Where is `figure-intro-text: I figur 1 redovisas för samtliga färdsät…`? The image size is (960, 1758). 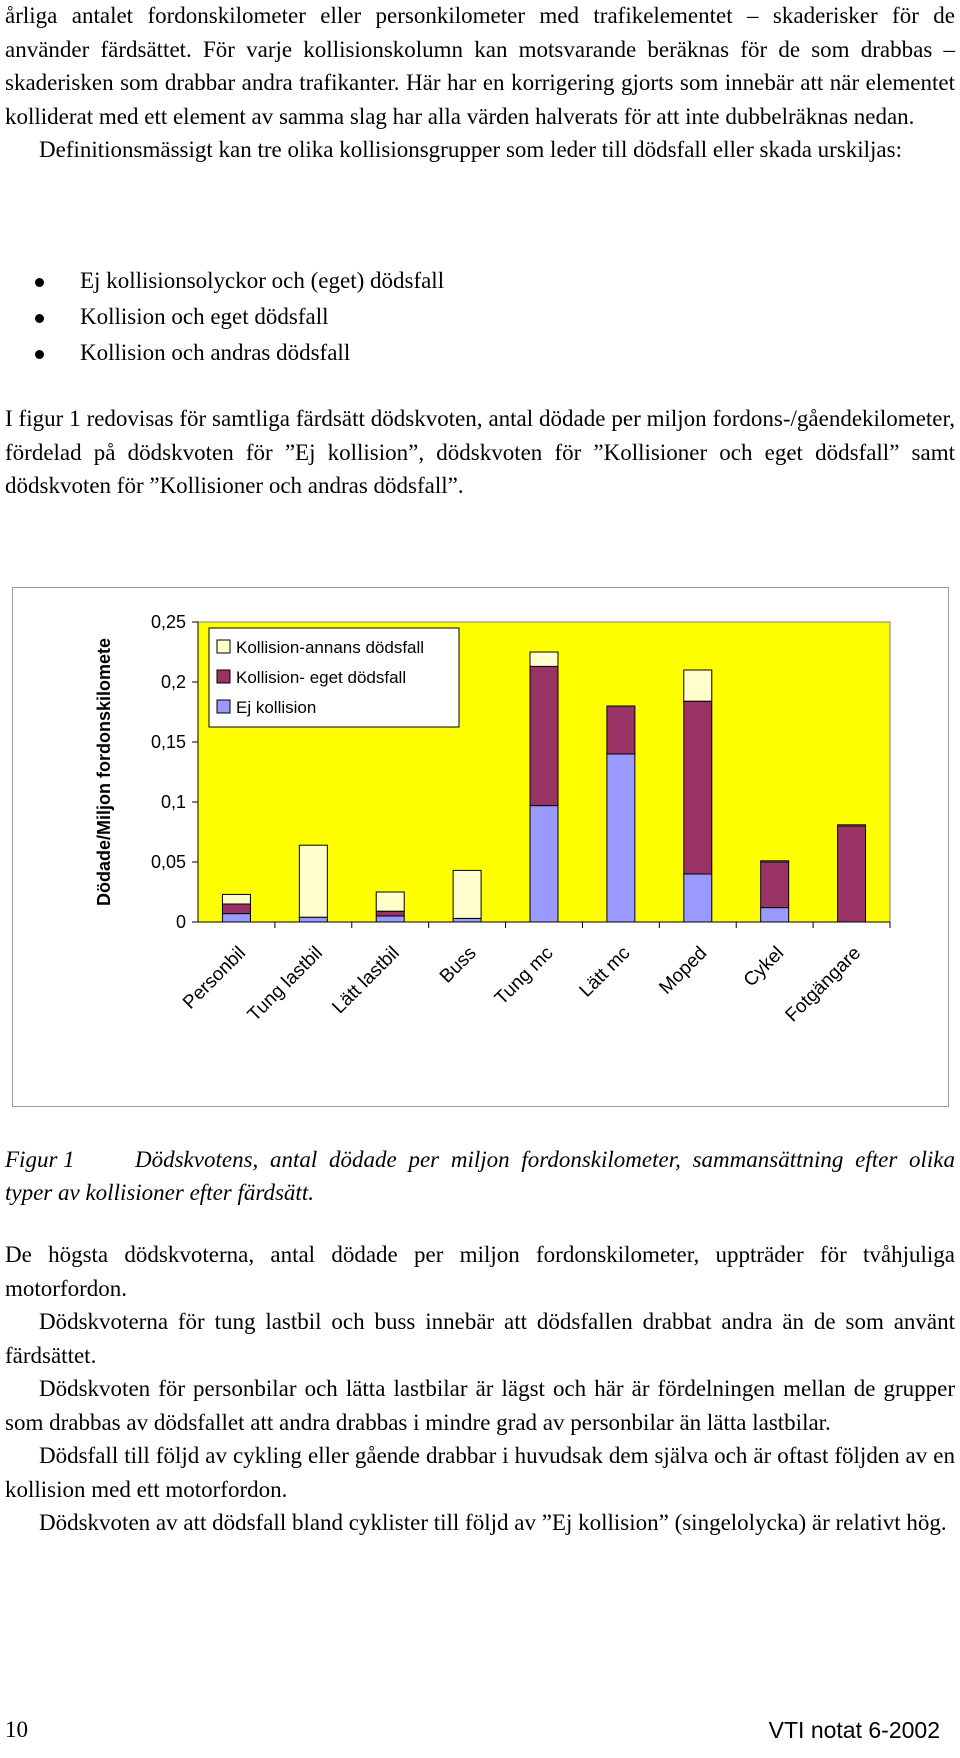
figure-intro-text: I figur 1 redovisas för samtliga färdsät… is located at coordinates (480, 452).